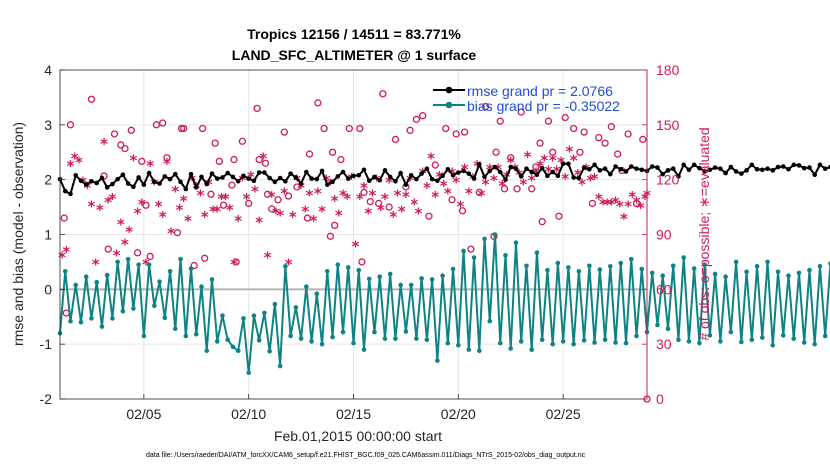 The height and width of the screenshot is (470, 830). Describe the element at coordinates (46, 344) in the screenshot. I see `y-tick-label: -1` at that location.